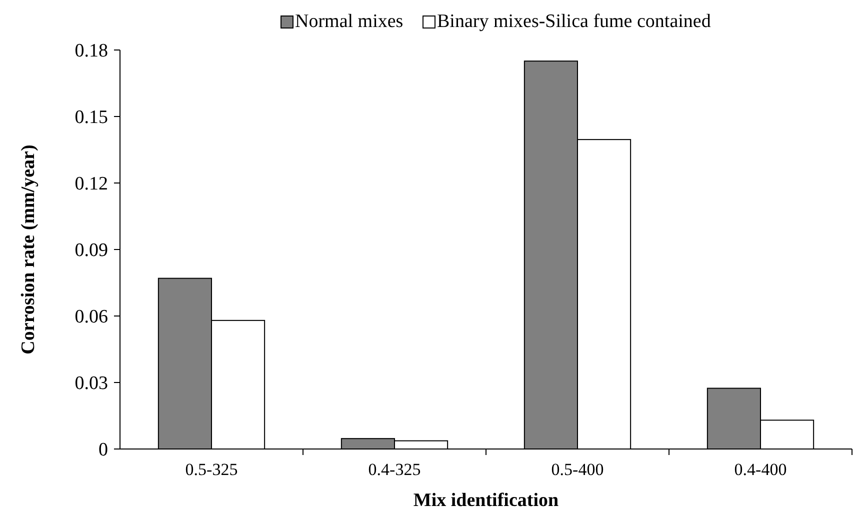  Describe the element at coordinates (91, 383) in the screenshot. I see `y-tick-label: 0.03` at that location.